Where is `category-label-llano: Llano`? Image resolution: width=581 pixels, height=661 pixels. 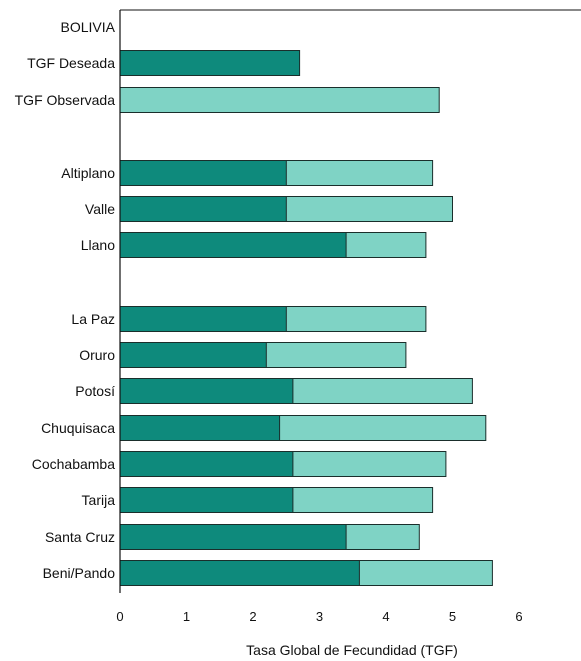 category-label-llano: Llano is located at coordinates (98, 245).